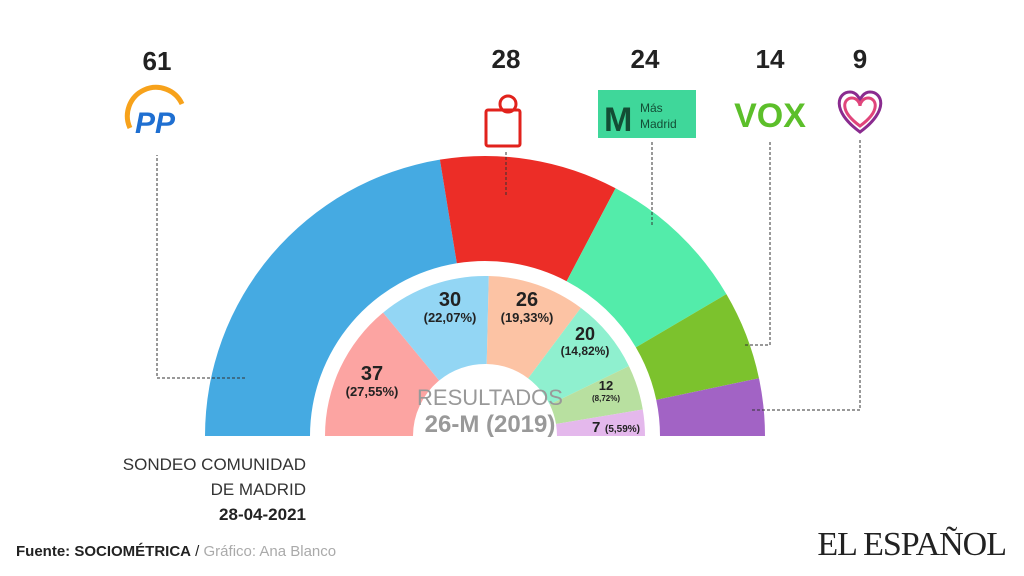 Image resolution: width=1024 pixels, height=576 pixels. What do you see at coordinates (450, 317) in the screenshot?
I see `results-percent-label-1: (22,07%)` at bounding box center [450, 317].